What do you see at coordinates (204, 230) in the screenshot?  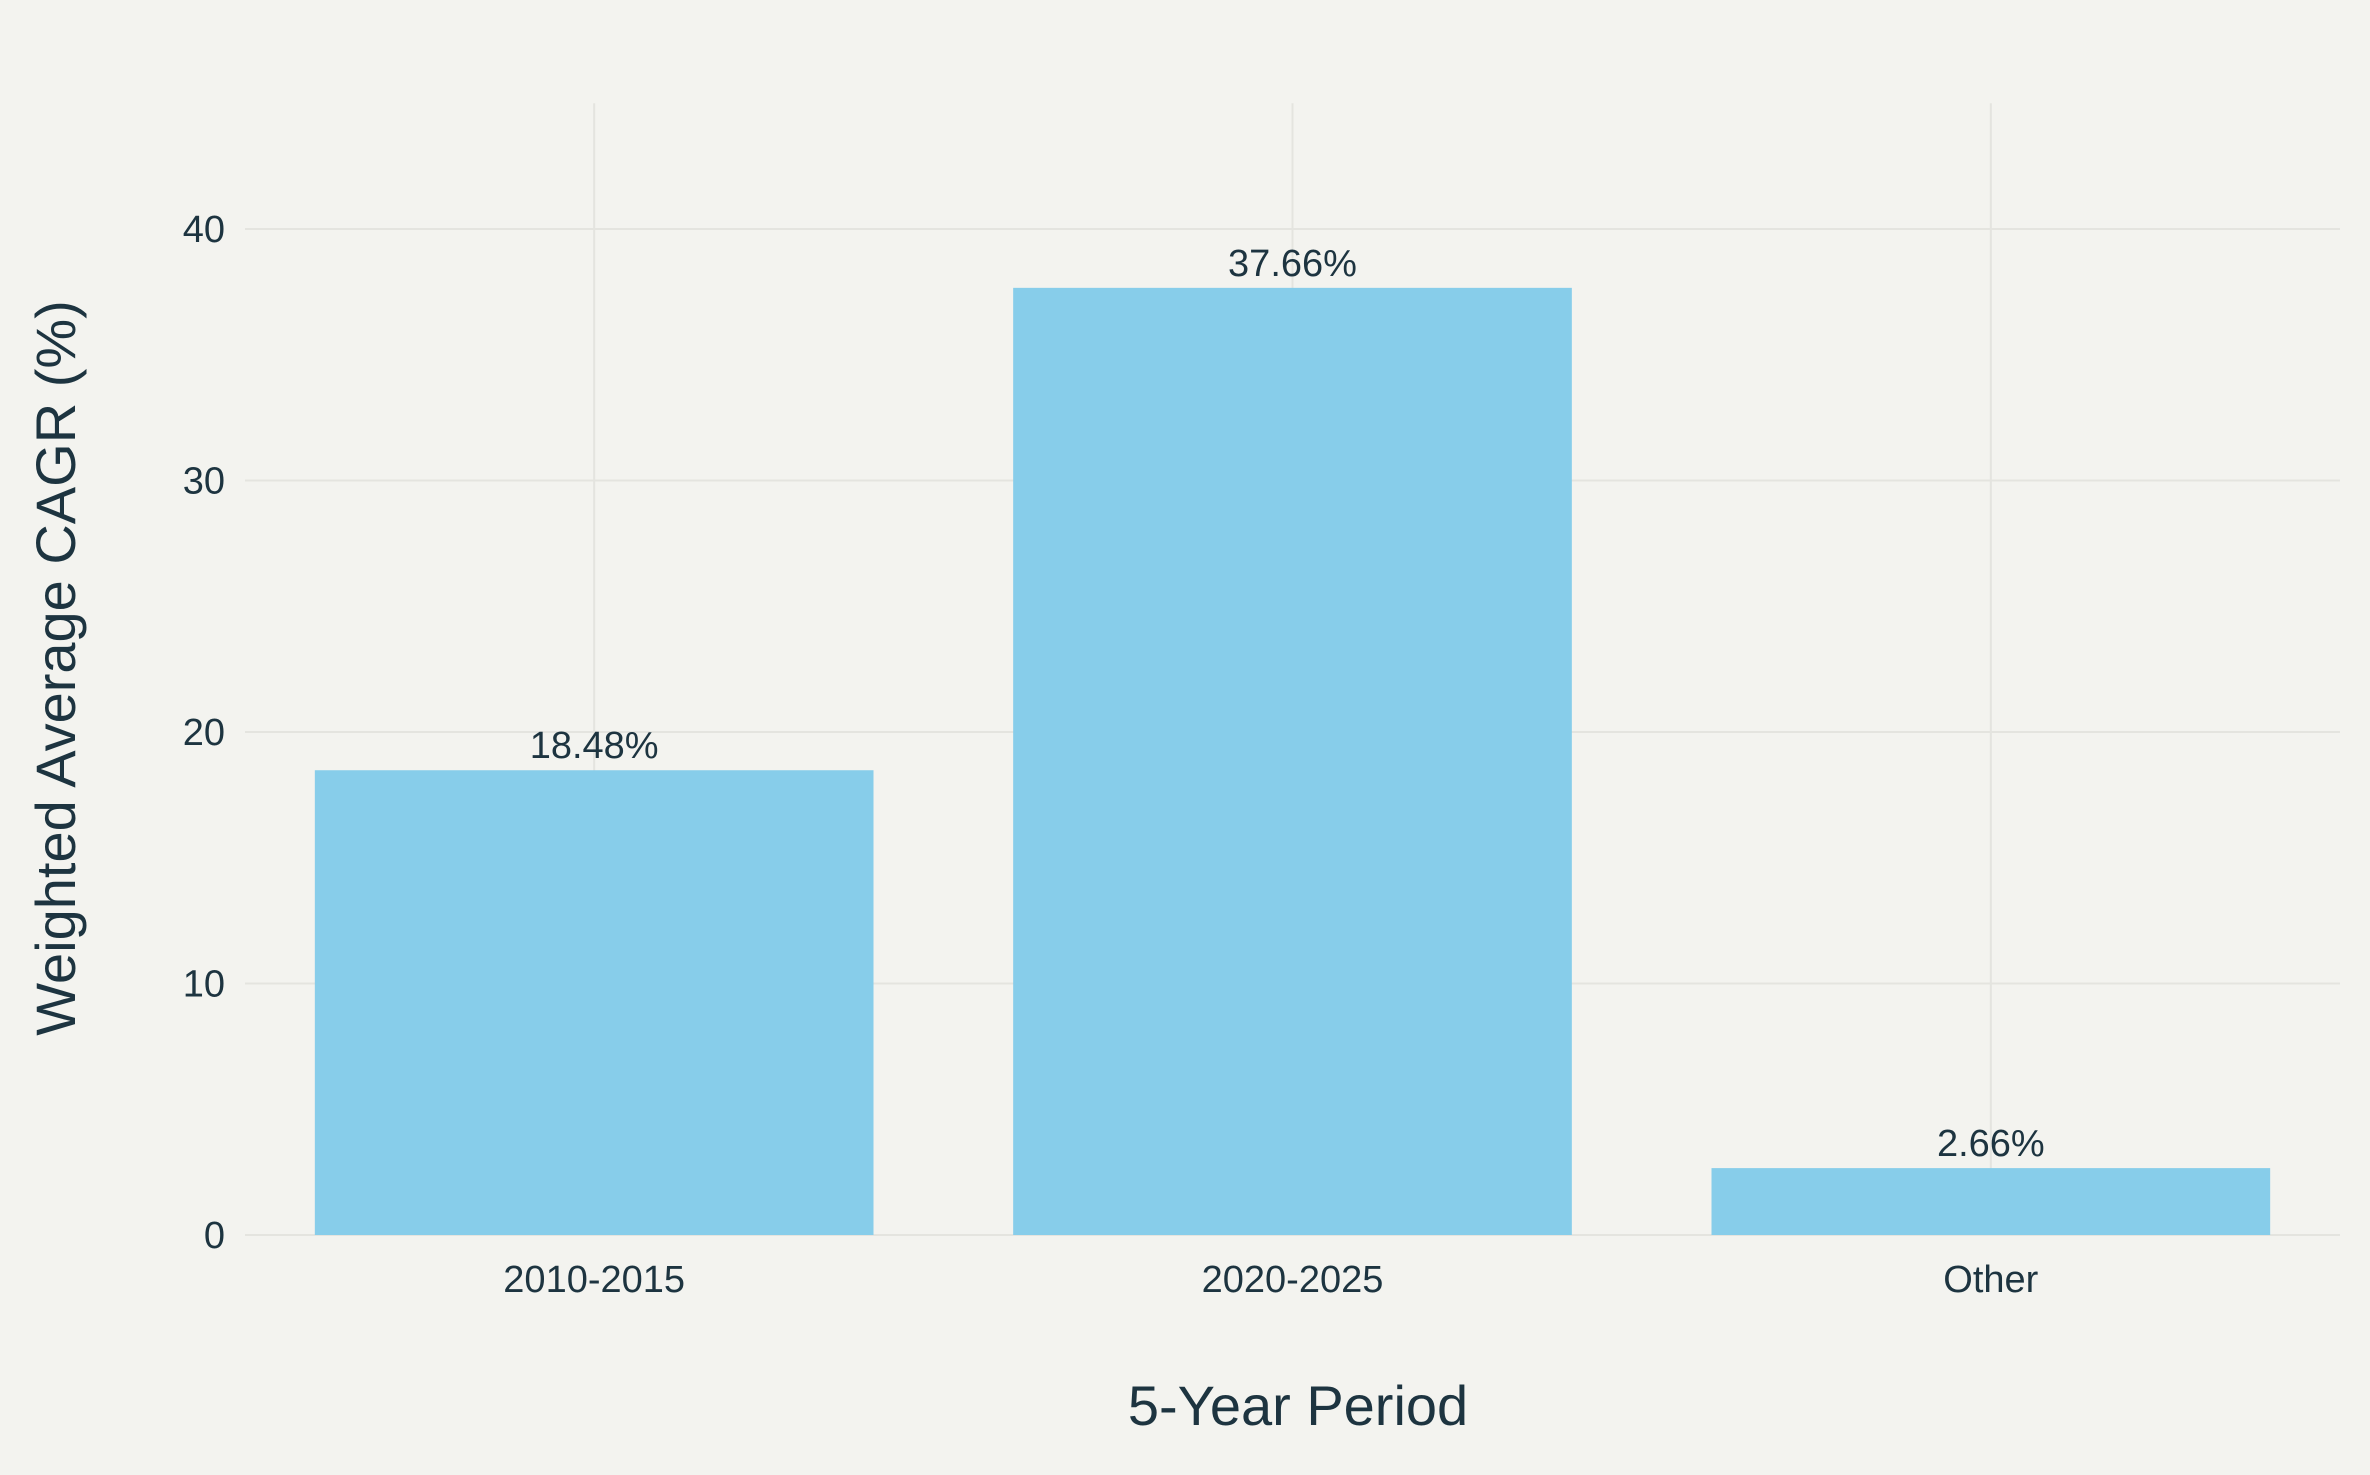 I see `y-tick-label: 40` at bounding box center [204, 230].